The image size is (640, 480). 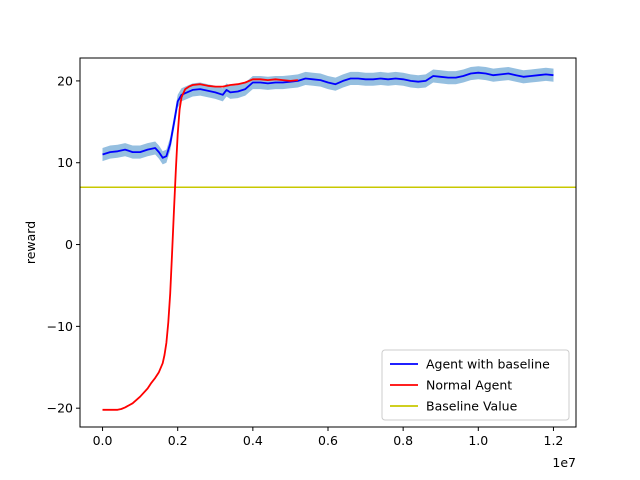 What do you see at coordinates (60, 326) in the screenshot?
I see `y-tick-label: −10` at bounding box center [60, 326].